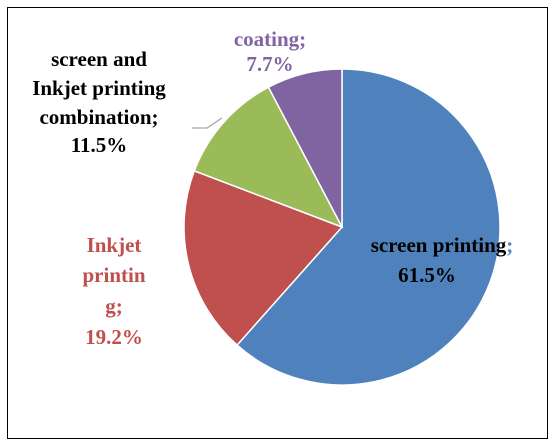 The width and height of the screenshot is (555, 439). I want to click on pie-slice-coating, so click(305, 148).